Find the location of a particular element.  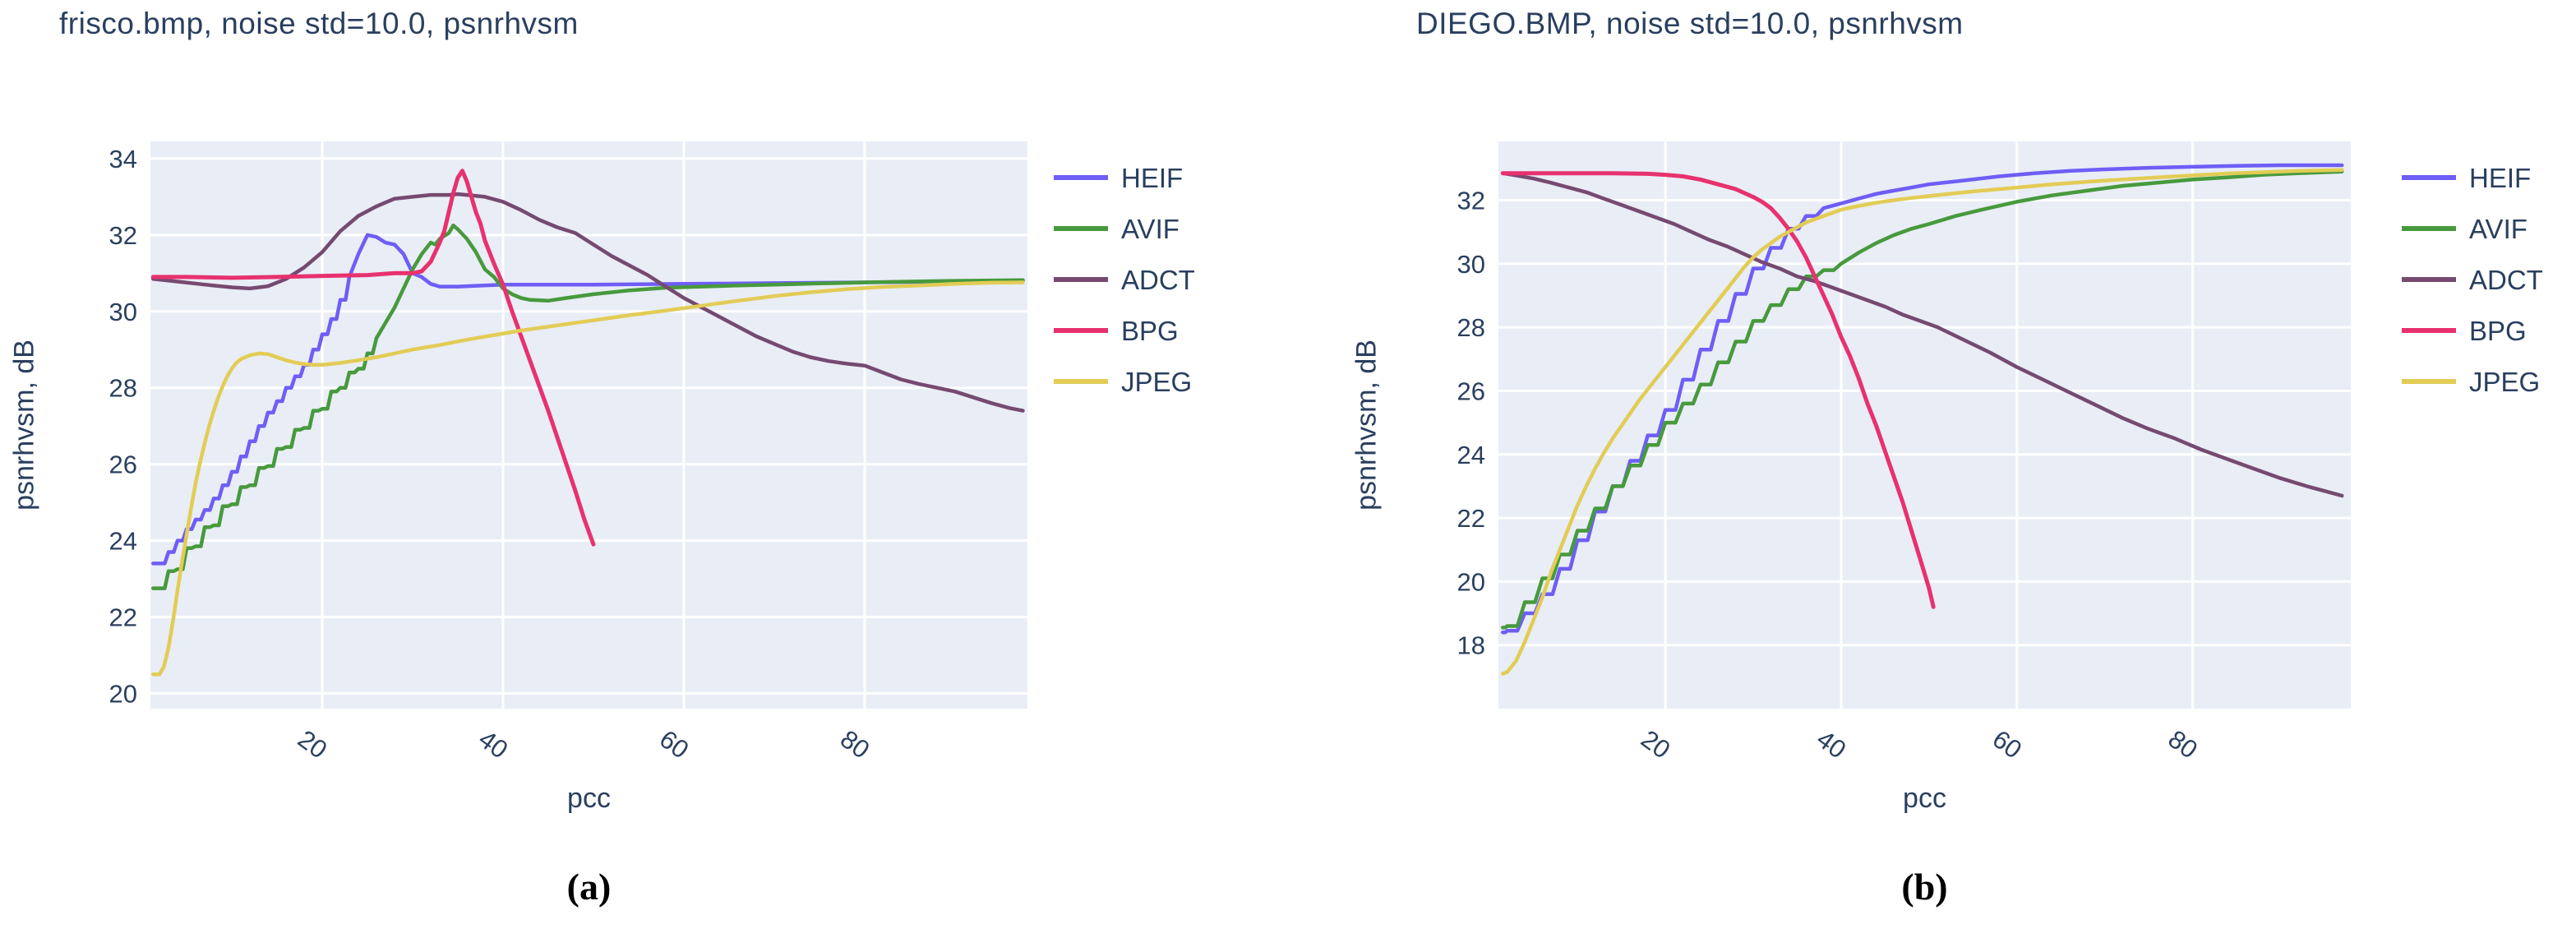

y-tick-label: 18 is located at coordinates (1471, 645).